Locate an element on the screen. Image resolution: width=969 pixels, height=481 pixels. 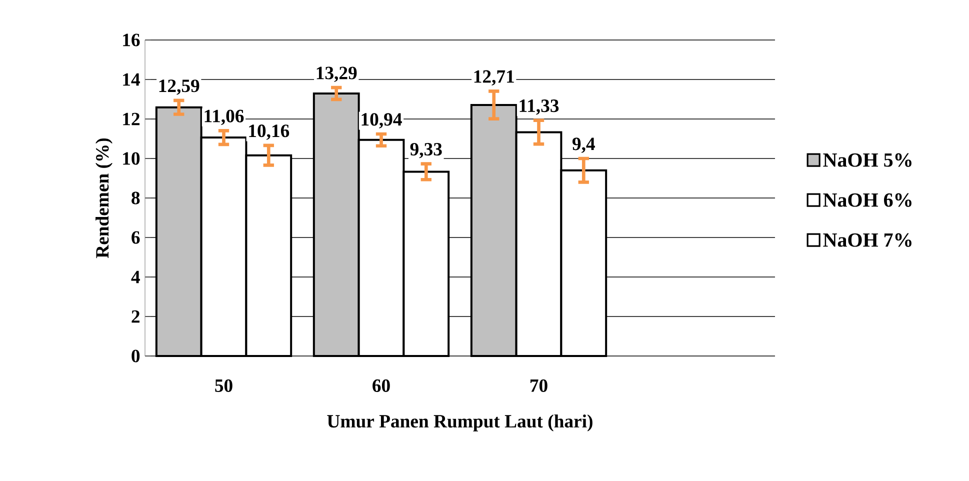
y-tick-label: 2 is located at coordinates (136, 316).